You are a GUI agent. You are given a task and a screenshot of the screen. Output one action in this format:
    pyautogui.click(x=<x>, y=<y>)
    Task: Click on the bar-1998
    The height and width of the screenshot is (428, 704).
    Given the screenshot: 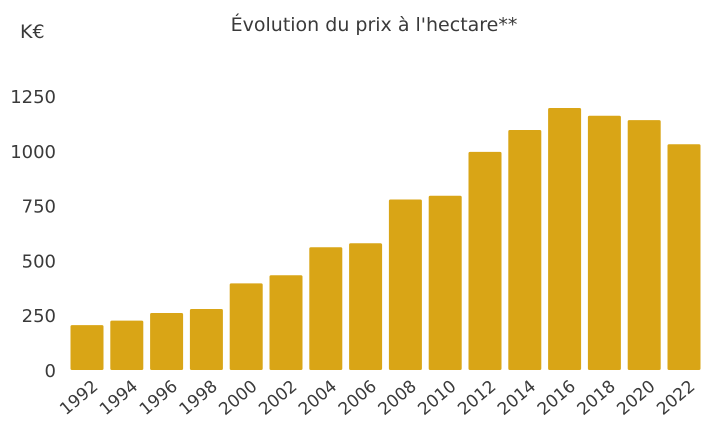 What is the action you would take?
    pyautogui.click(x=206, y=339)
    